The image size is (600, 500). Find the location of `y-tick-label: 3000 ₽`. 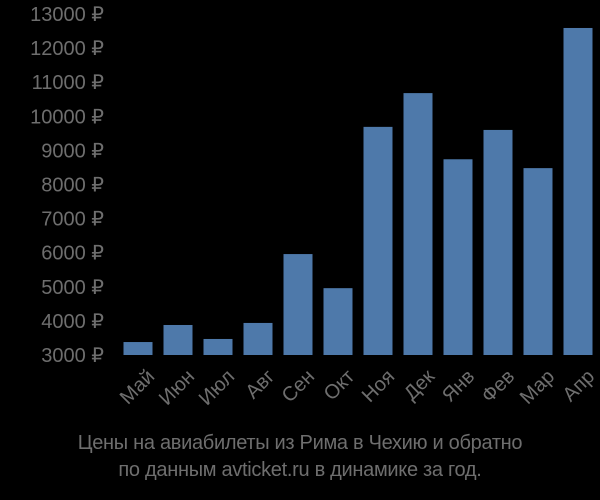

y-tick-label: 3000 ₽ is located at coordinates (72, 356).